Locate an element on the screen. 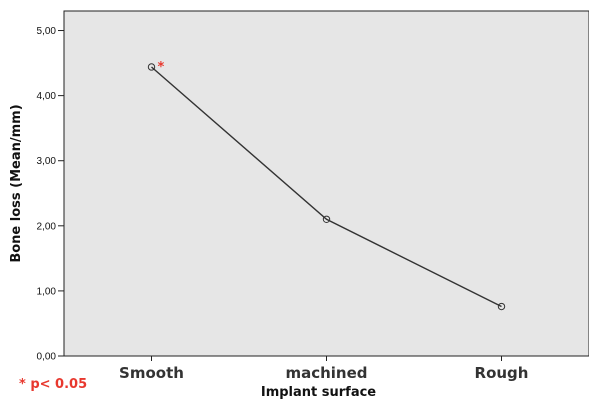  x-axis-ticks: Smooth machined Rough is located at coordinates (323, 369).